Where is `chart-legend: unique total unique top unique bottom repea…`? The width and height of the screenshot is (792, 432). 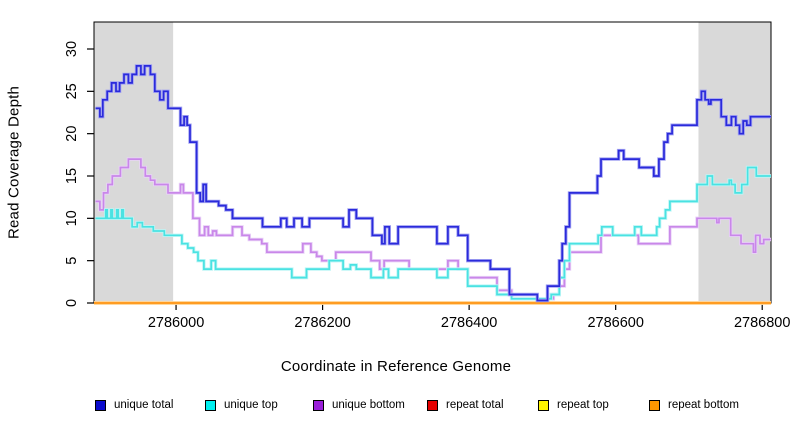 chart-legend: unique total unique top unique bottom repea… is located at coordinates (396, 407).